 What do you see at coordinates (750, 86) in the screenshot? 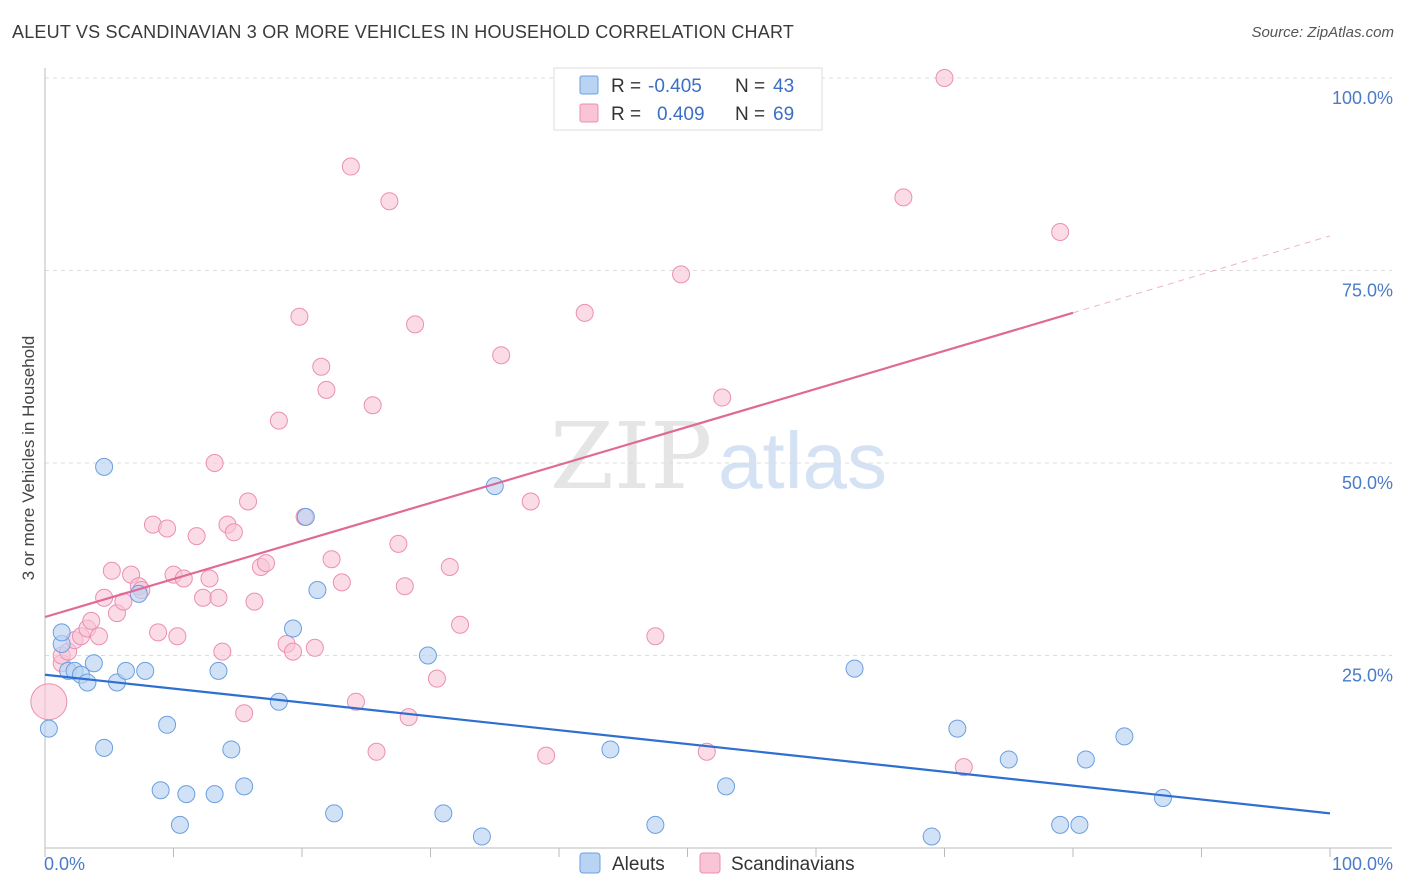
I see `aleuts-n-label: N =` at bounding box center [750, 86].